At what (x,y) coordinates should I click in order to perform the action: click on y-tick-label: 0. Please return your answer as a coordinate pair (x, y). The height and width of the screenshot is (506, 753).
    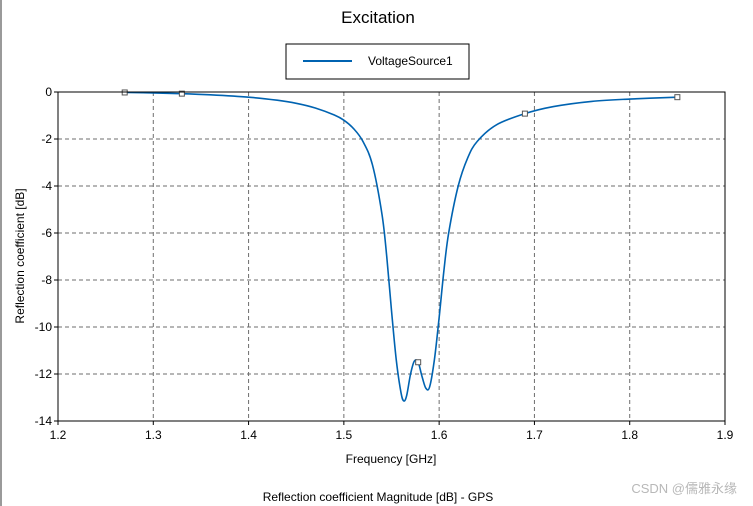
    Looking at the image, I should click on (48, 92).